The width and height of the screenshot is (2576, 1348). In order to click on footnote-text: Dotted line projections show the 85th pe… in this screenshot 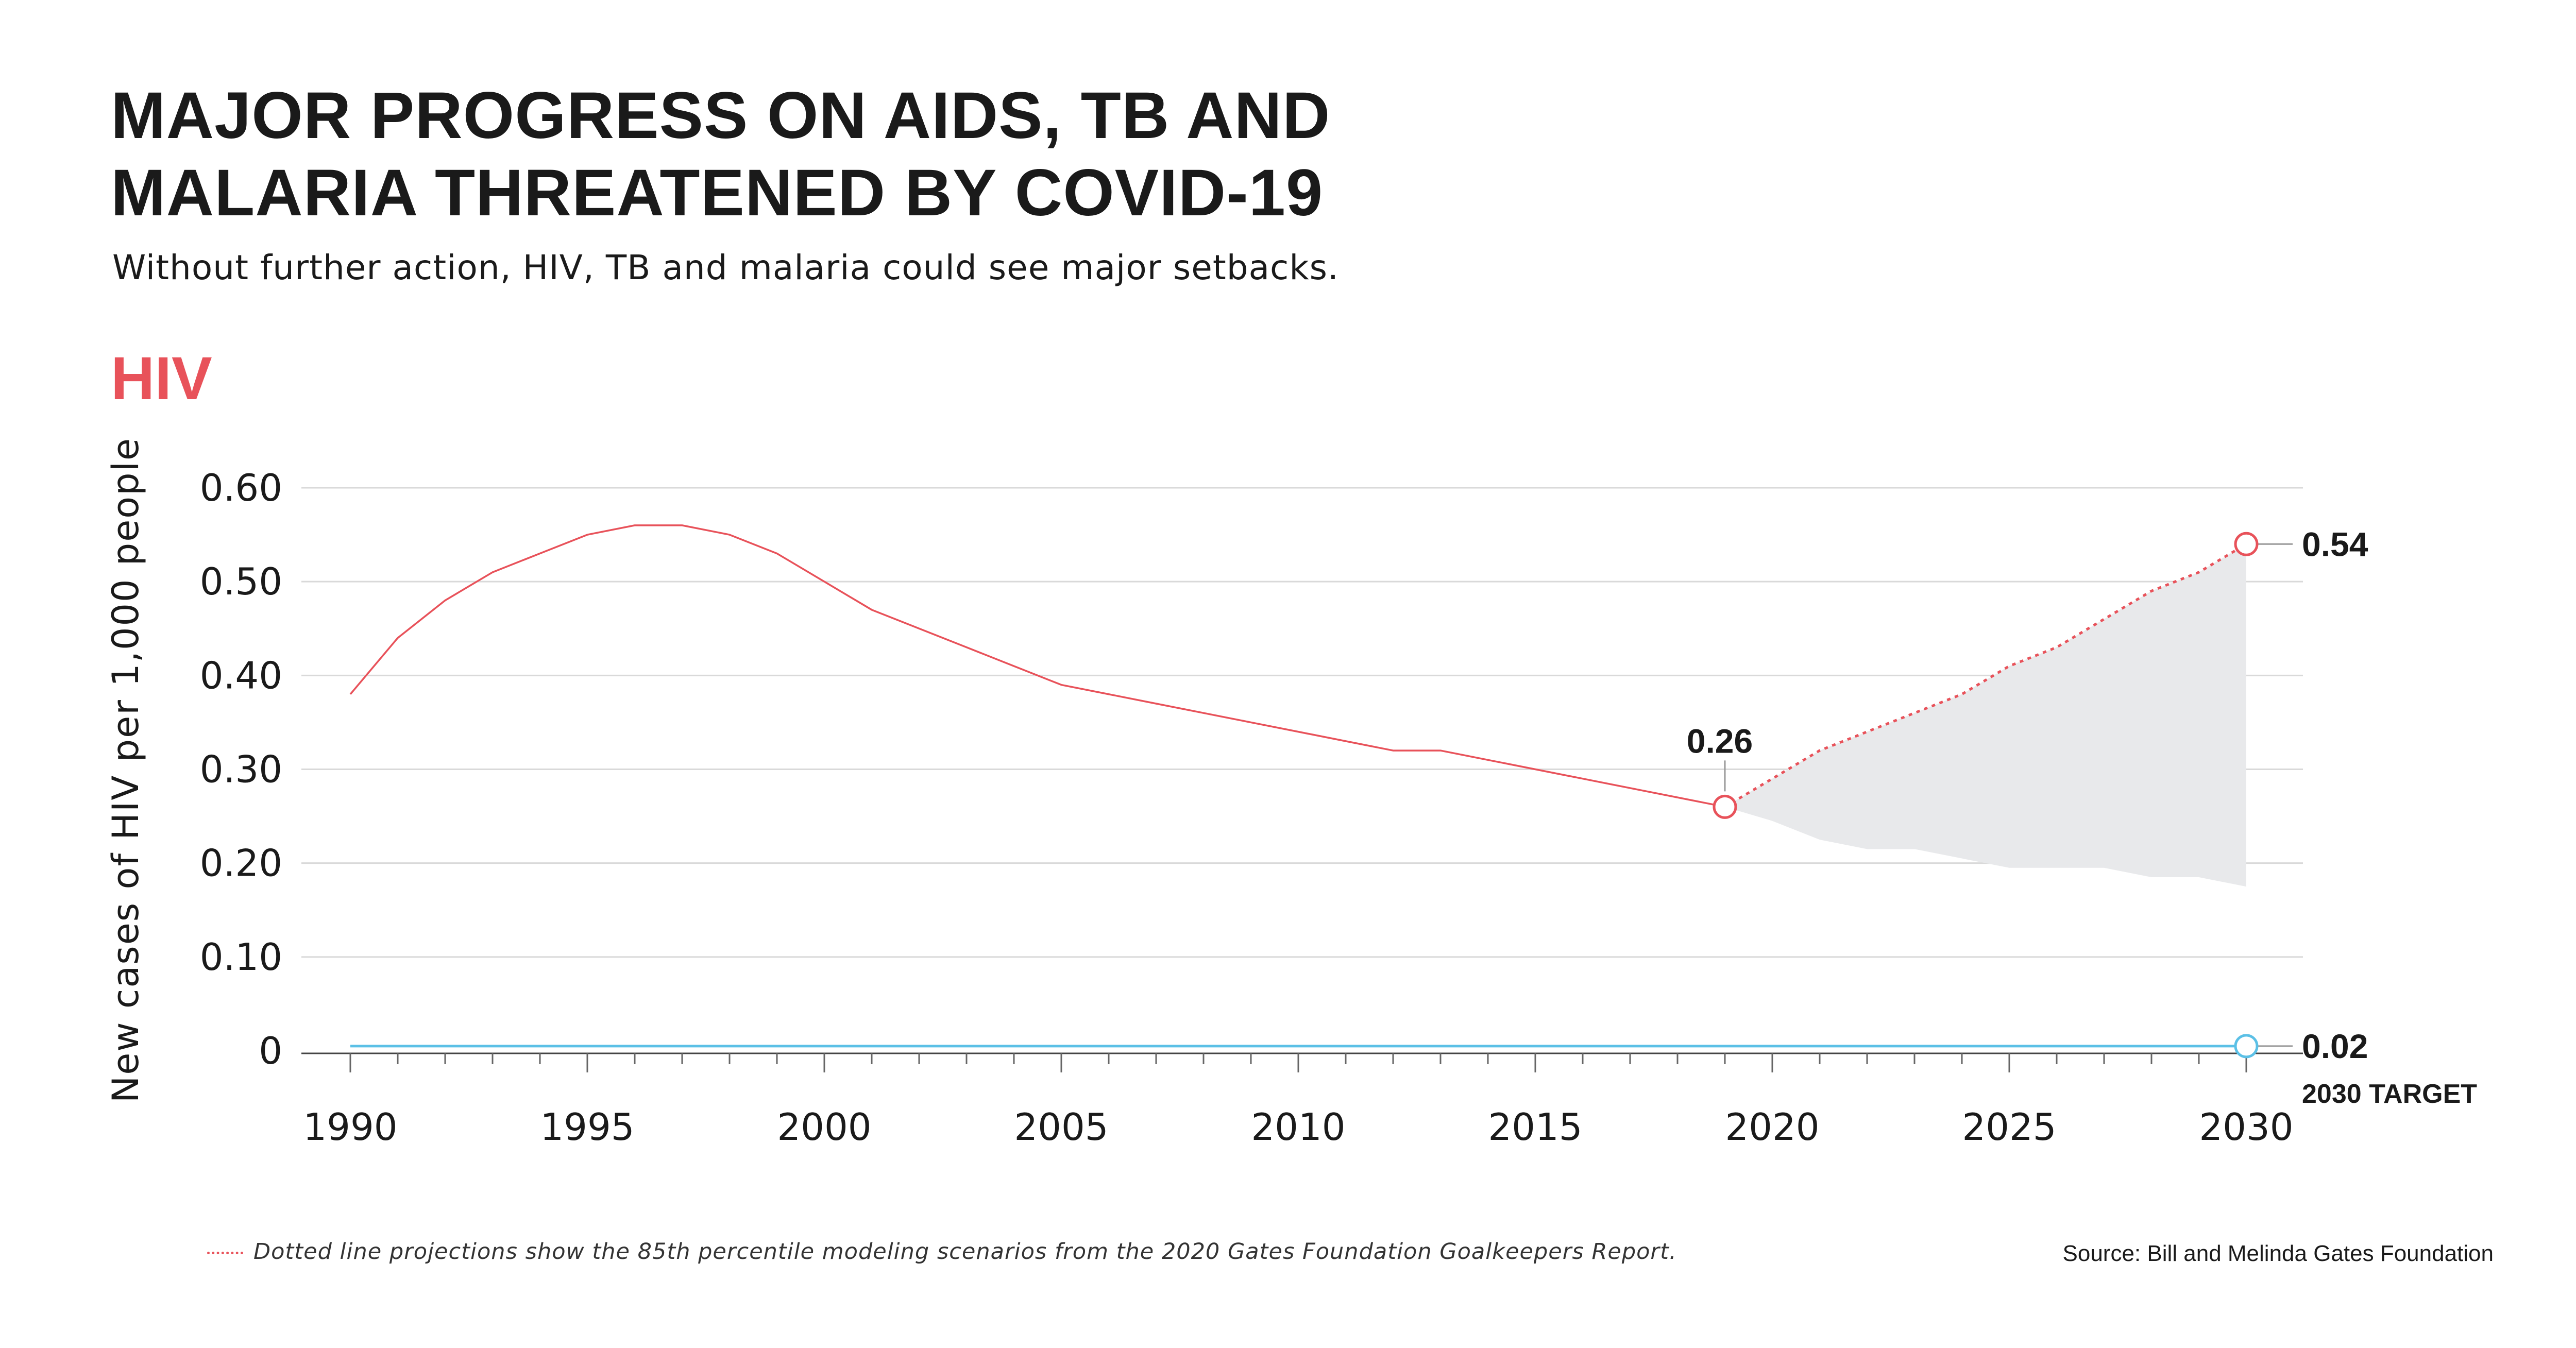, I will do `click(965, 1252)`.